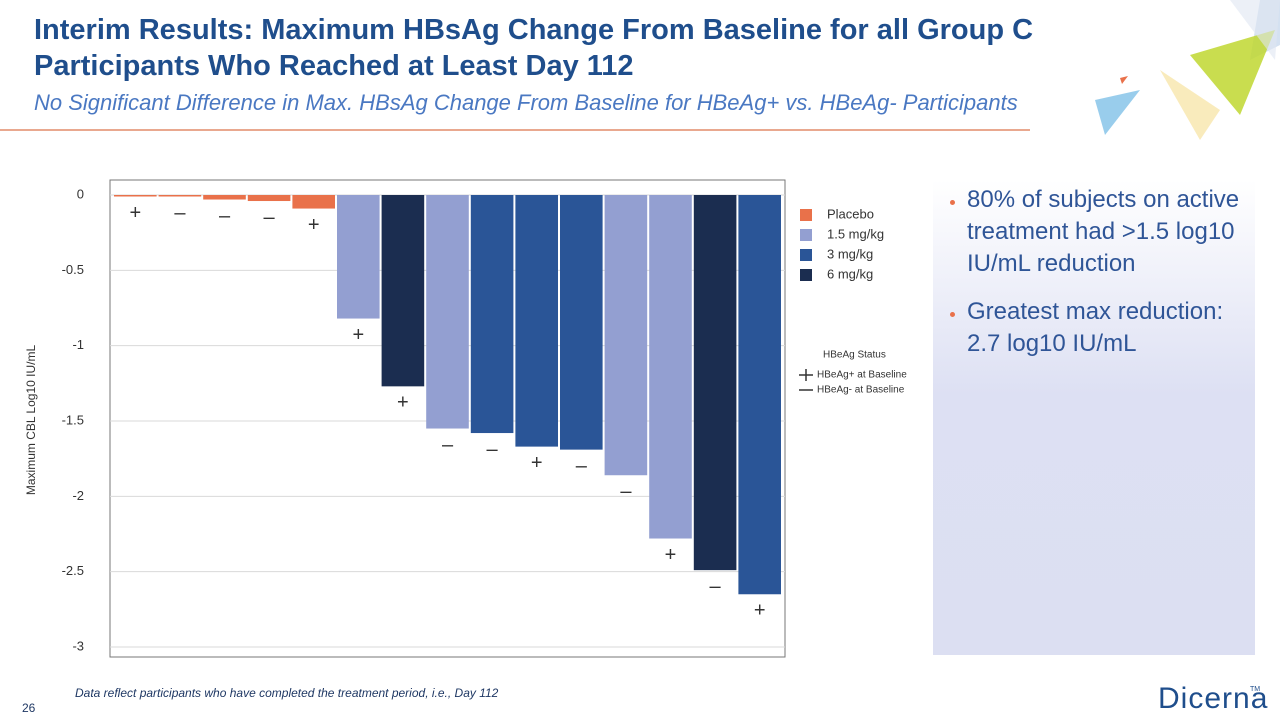  I want to click on divider, so click(515, 130).